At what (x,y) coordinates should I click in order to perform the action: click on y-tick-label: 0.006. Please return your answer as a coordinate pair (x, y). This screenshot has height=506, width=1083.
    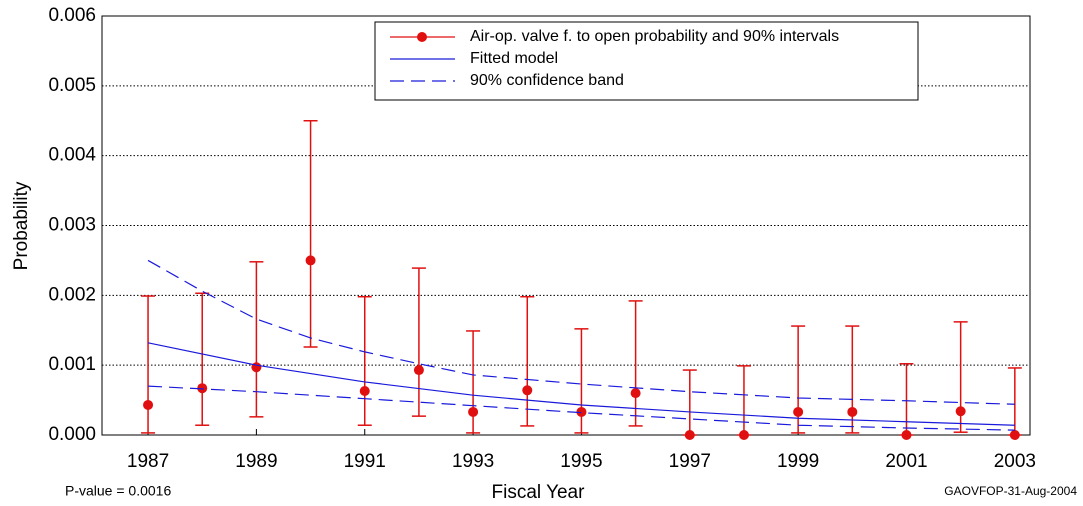
    Looking at the image, I should click on (72, 15).